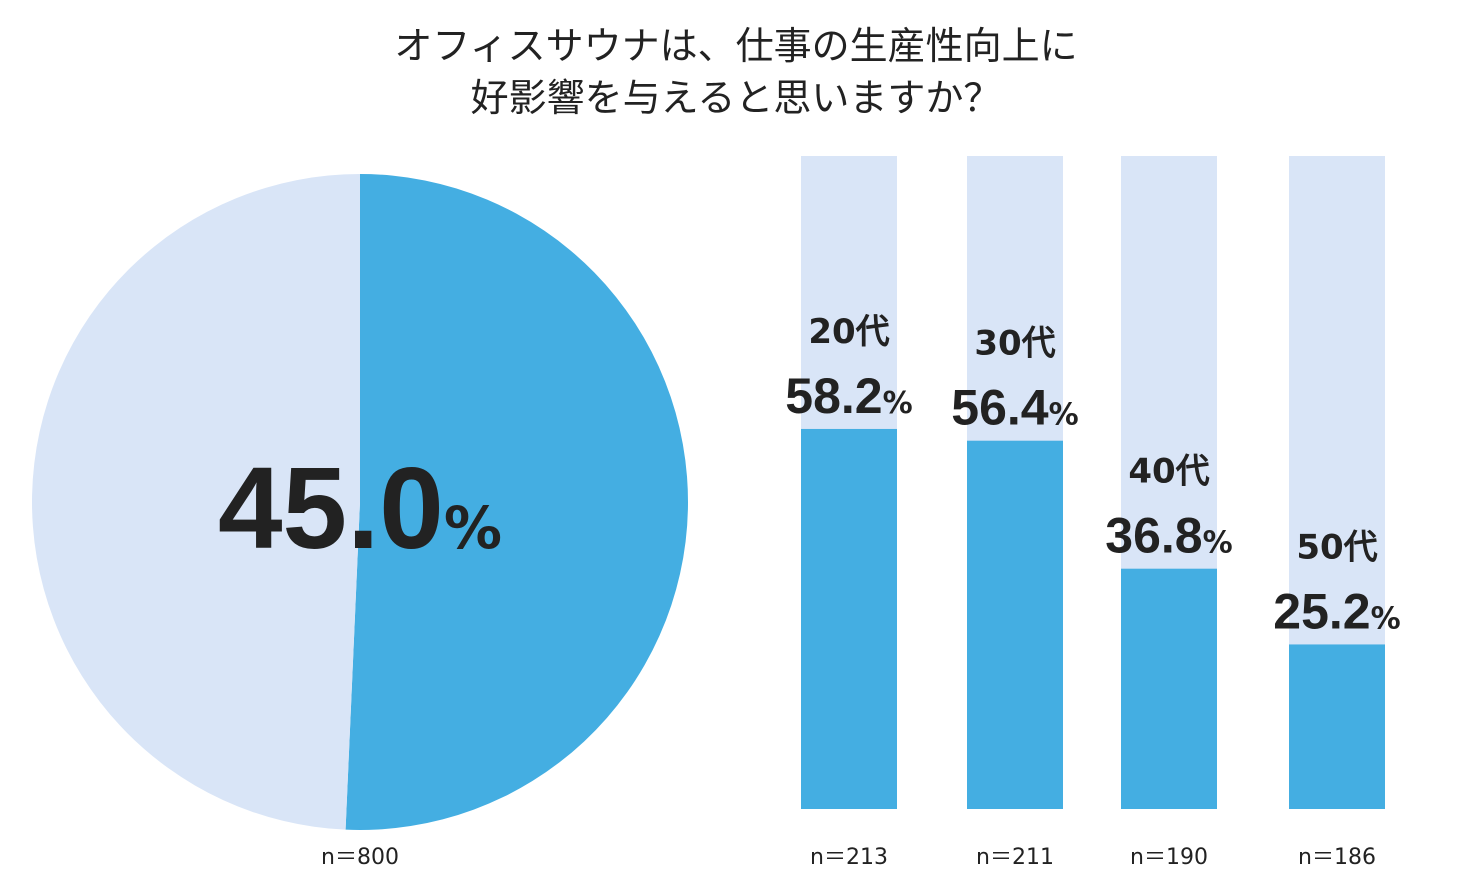 The width and height of the screenshot is (1472, 890). Describe the element at coordinates (849, 857) in the screenshot. I see `bar-sample-size: n＝213` at that location.